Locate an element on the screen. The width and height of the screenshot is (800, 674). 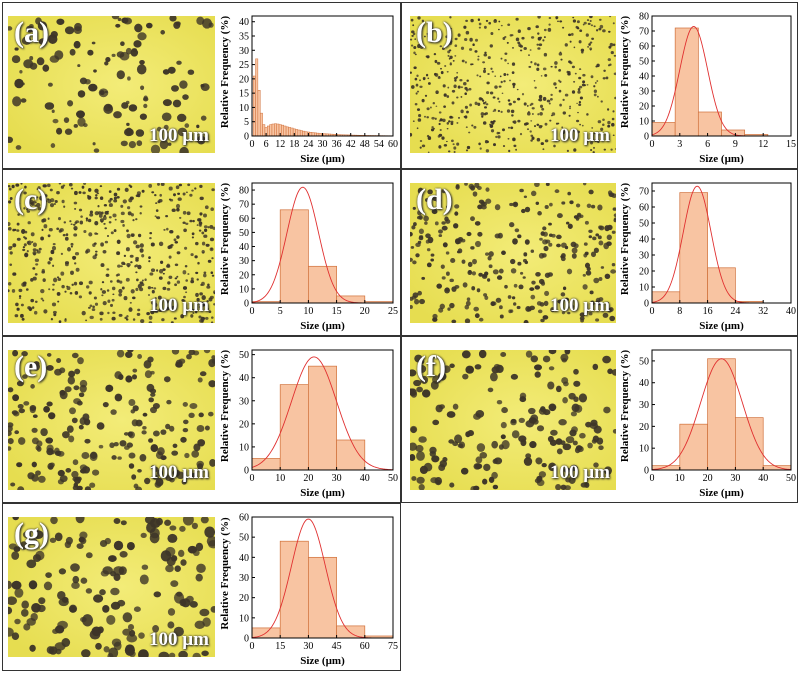
x-axis-label: Size (µm) is located at coordinates (322, 159).